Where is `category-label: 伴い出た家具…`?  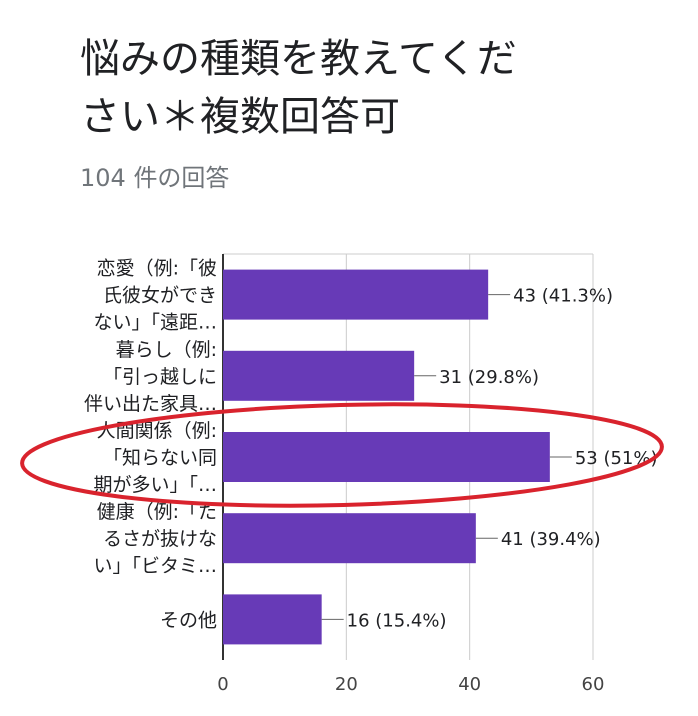 category-label: 伴い出た家具… is located at coordinates (150, 404).